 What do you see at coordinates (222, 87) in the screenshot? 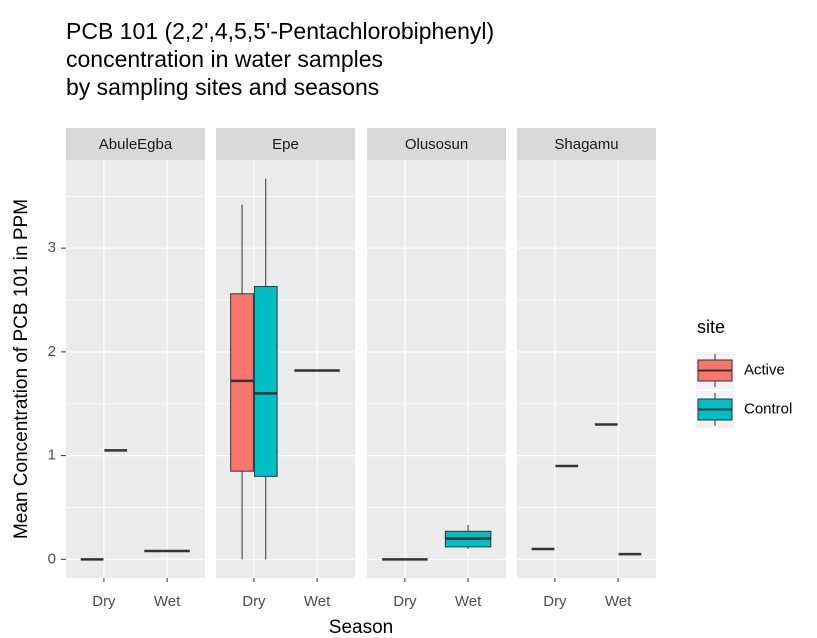
I see `chart-title: by sampling sites and seasons` at bounding box center [222, 87].